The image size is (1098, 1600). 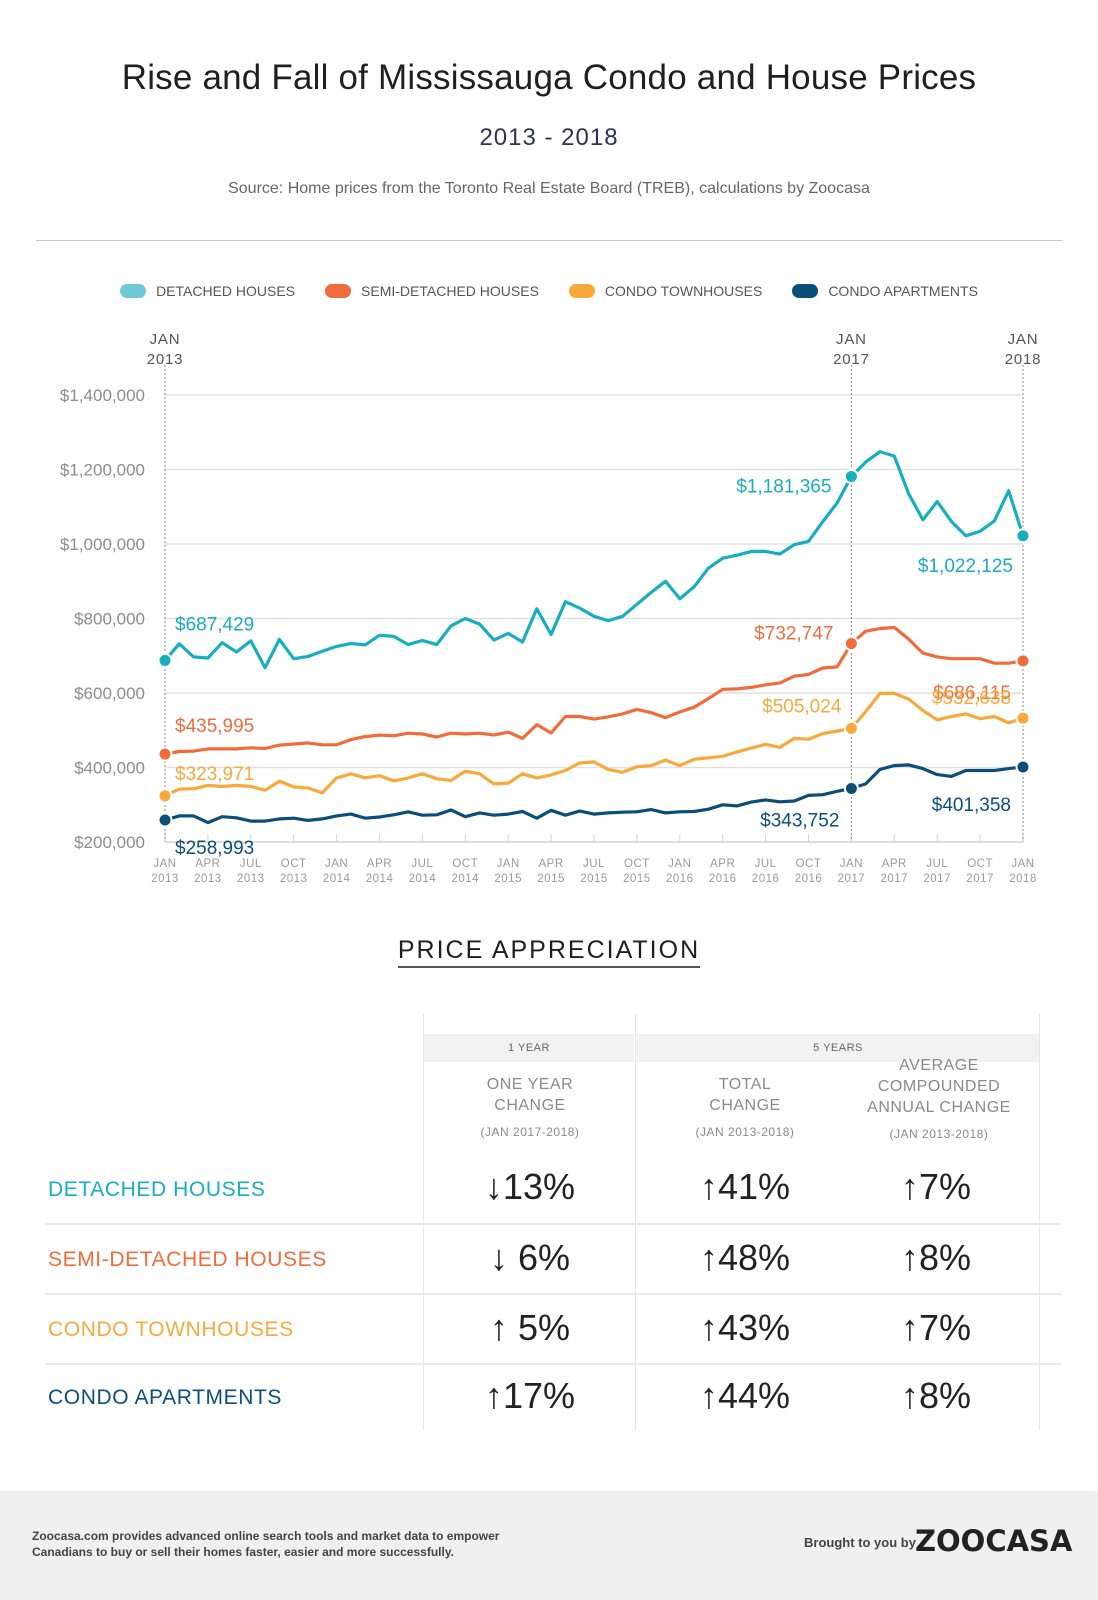 I want to click on page-subtitle: 2013 - 2018, so click(x=549, y=137).